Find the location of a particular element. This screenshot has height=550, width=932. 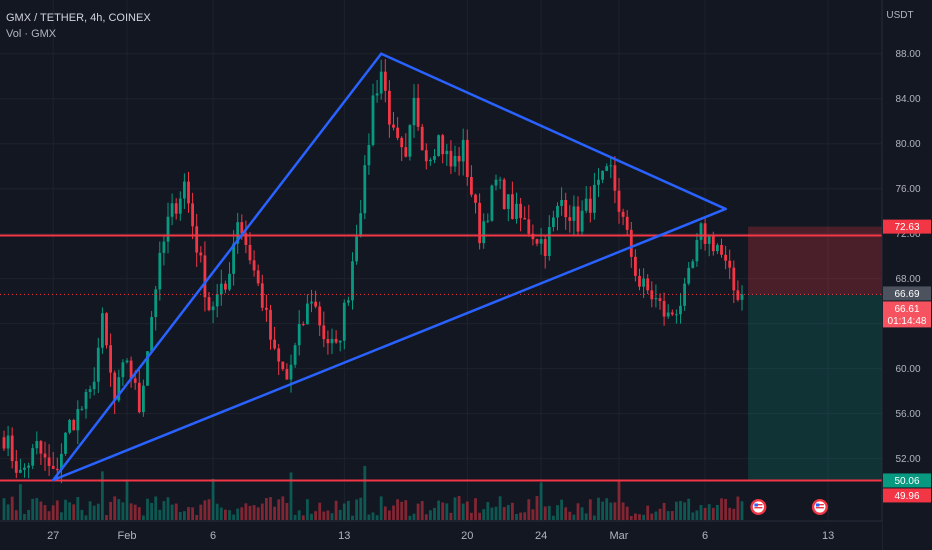

event-flag-icon is located at coordinates (819, 507).